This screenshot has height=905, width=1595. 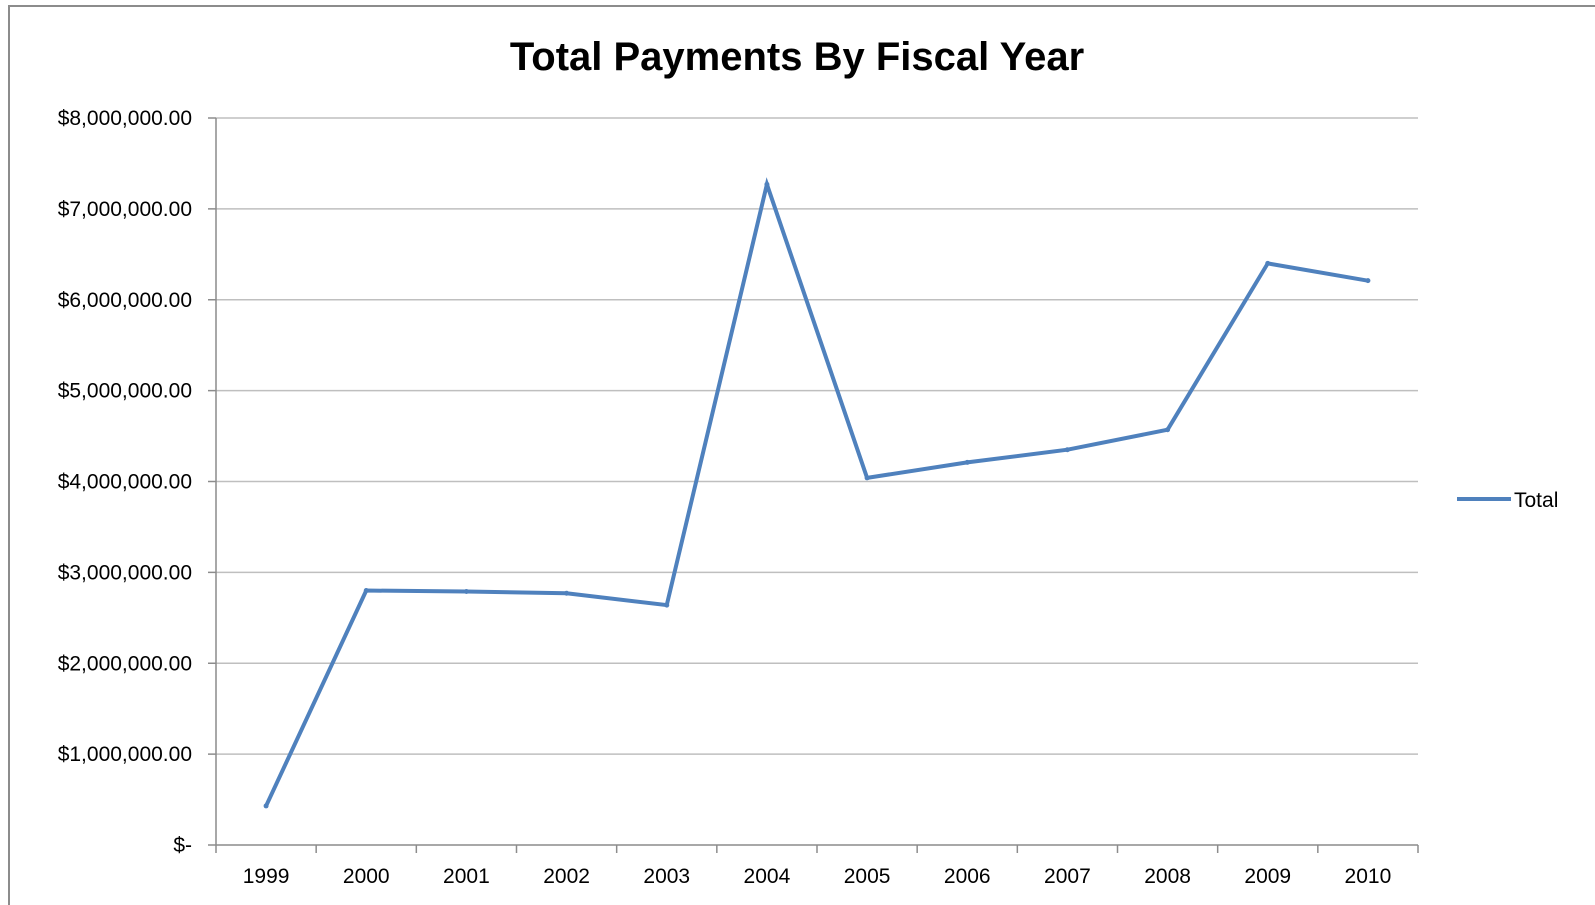 What do you see at coordinates (125, 754) in the screenshot?
I see `y-tick-label: $1,000,000.00` at bounding box center [125, 754].